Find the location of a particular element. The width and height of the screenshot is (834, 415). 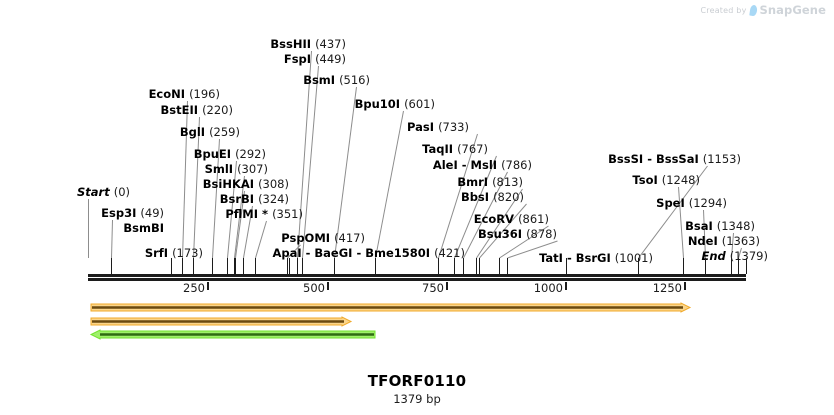

restriction-site-position: (1248) is located at coordinates (680, 180).